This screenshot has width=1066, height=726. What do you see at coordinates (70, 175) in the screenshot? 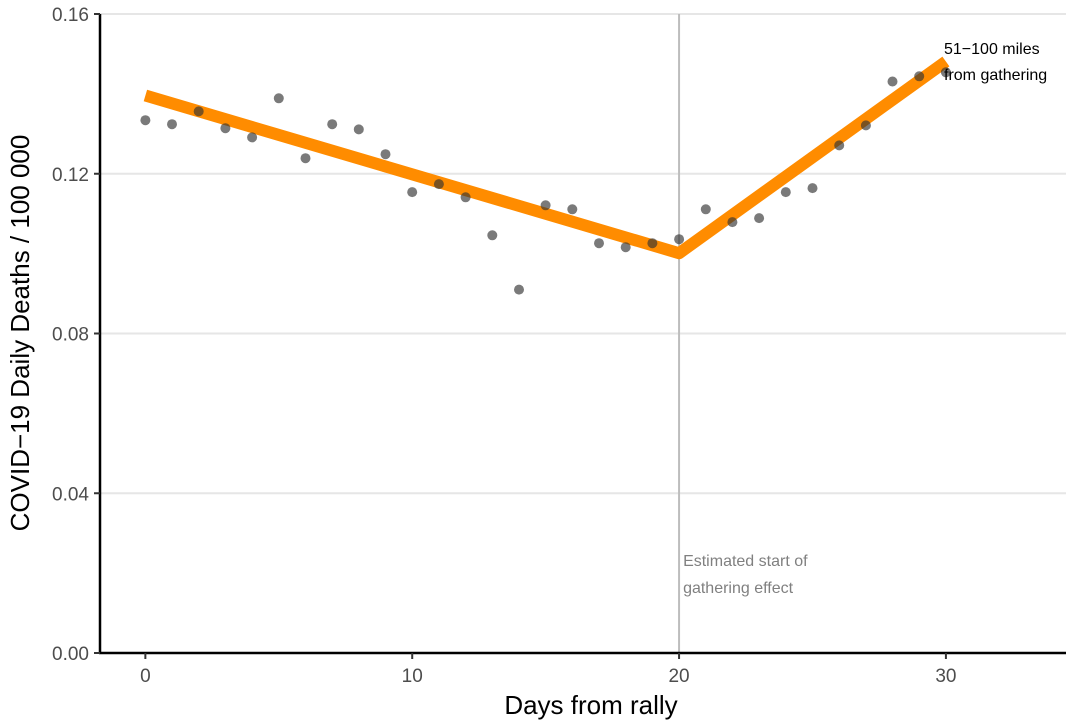
I see `y-tick-label: 0.12` at bounding box center [70, 175].